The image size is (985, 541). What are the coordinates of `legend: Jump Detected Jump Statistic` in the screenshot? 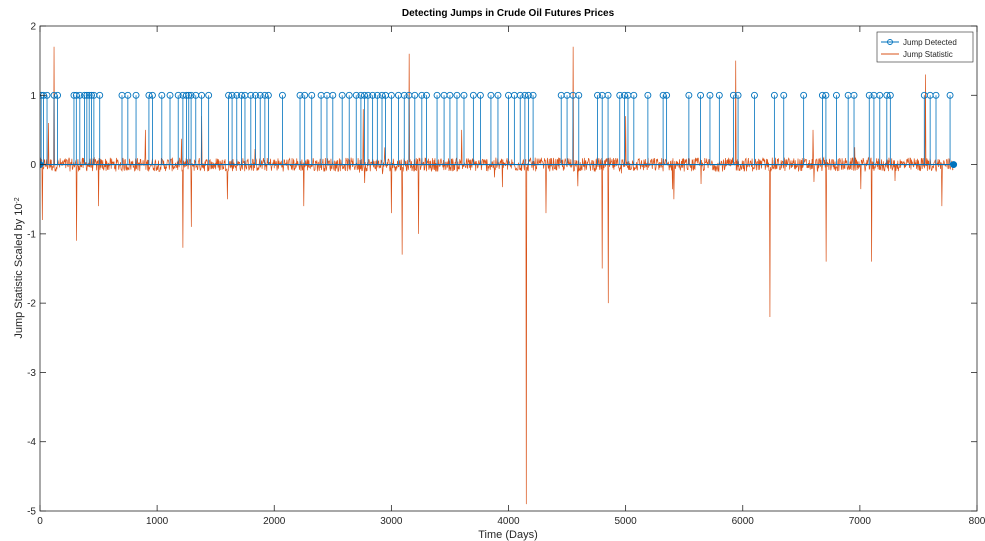 It's located at (925, 47).